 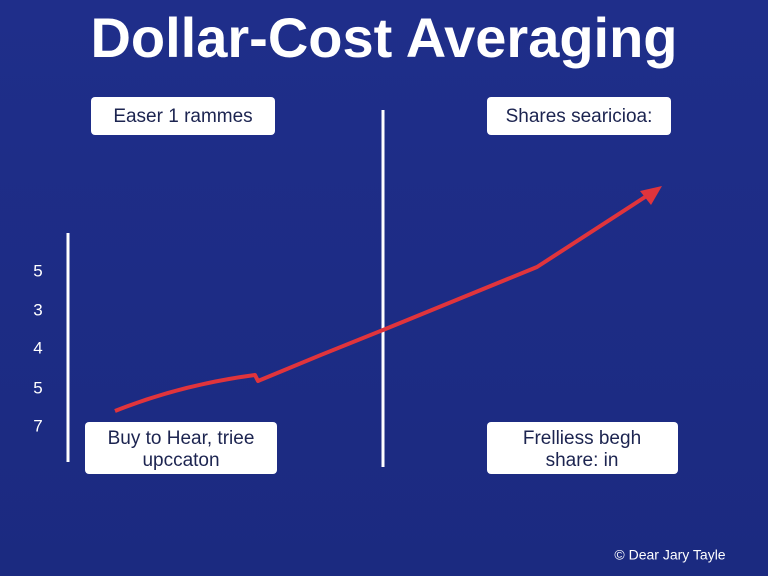 What do you see at coordinates (669, 555) in the screenshot?
I see `footer: © Dear Jary Tayle` at bounding box center [669, 555].